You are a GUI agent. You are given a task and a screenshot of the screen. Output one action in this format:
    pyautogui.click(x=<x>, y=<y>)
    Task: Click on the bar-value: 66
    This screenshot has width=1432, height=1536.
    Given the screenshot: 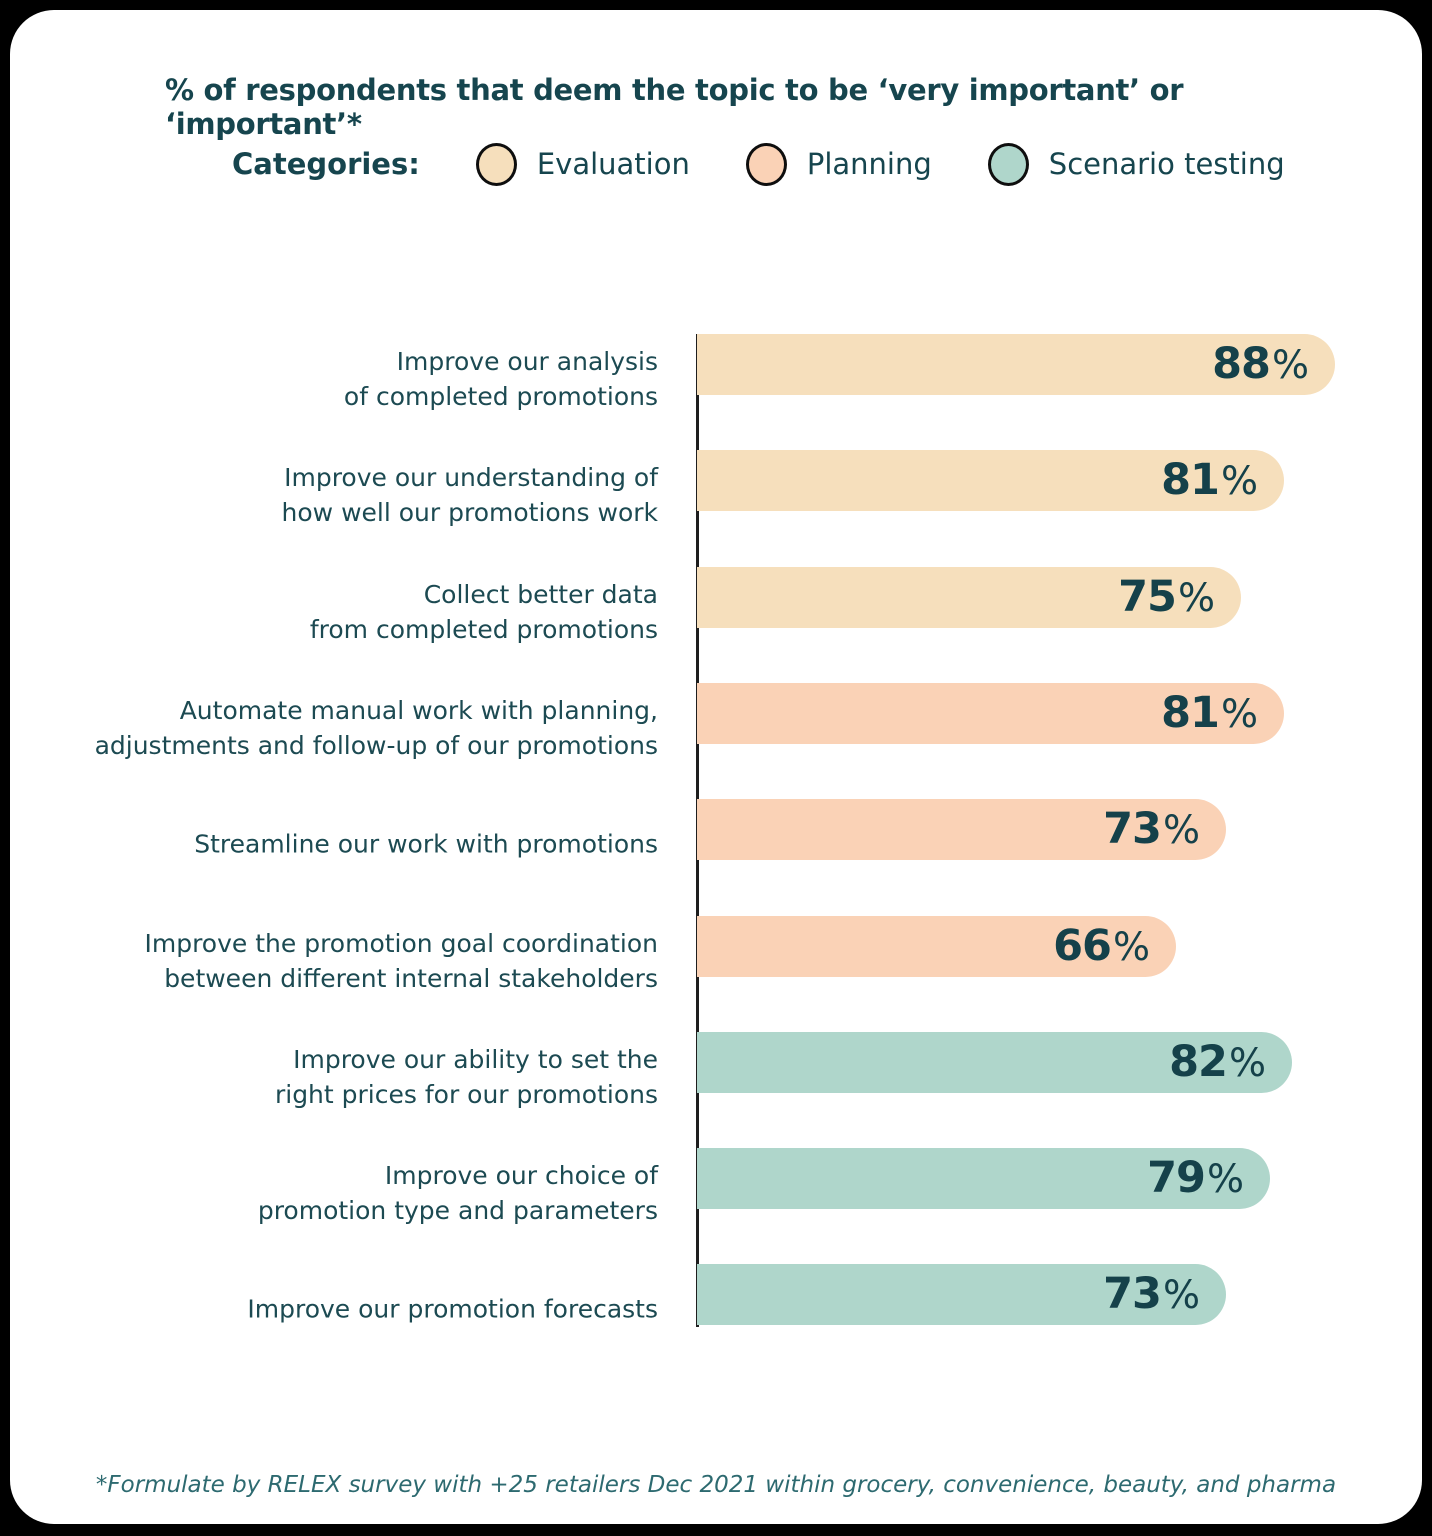 What is the action you would take?
    pyautogui.click(x=1082, y=946)
    